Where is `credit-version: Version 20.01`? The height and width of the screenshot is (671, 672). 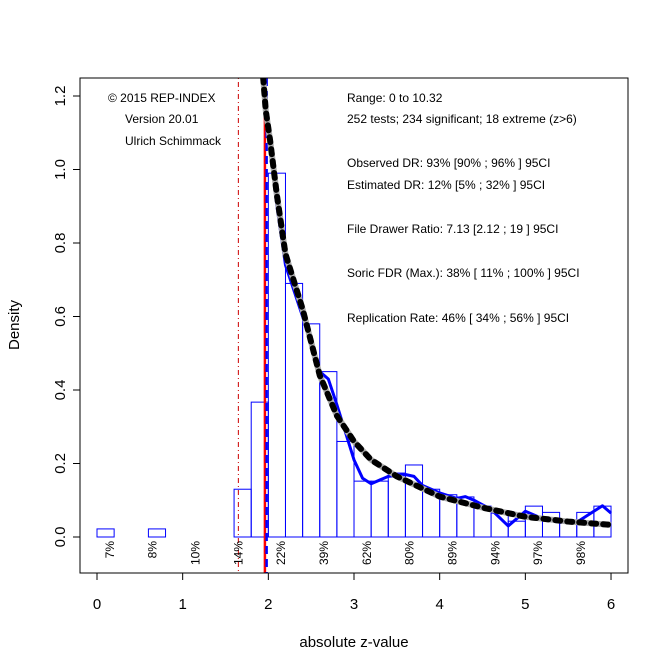
credit-version: Version 20.01 is located at coordinates (162, 119).